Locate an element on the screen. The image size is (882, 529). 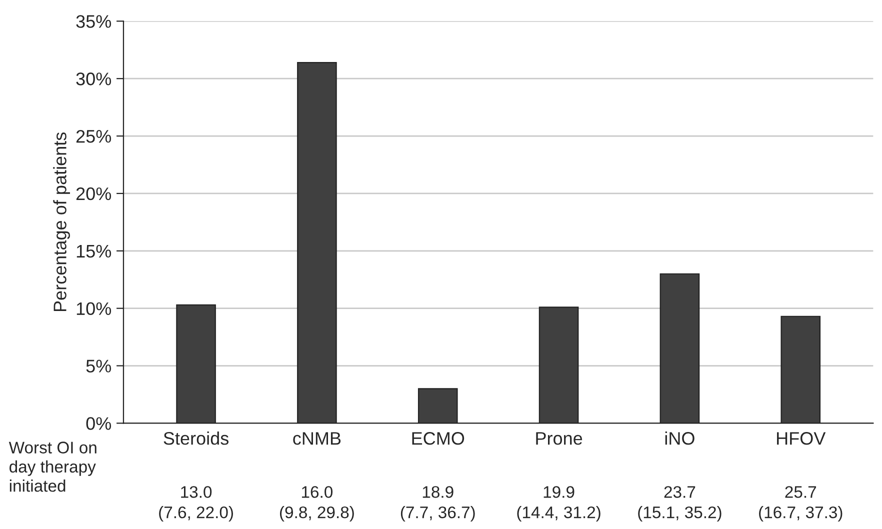
x-tick-label: Steroids is located at coordinates (196, 438).